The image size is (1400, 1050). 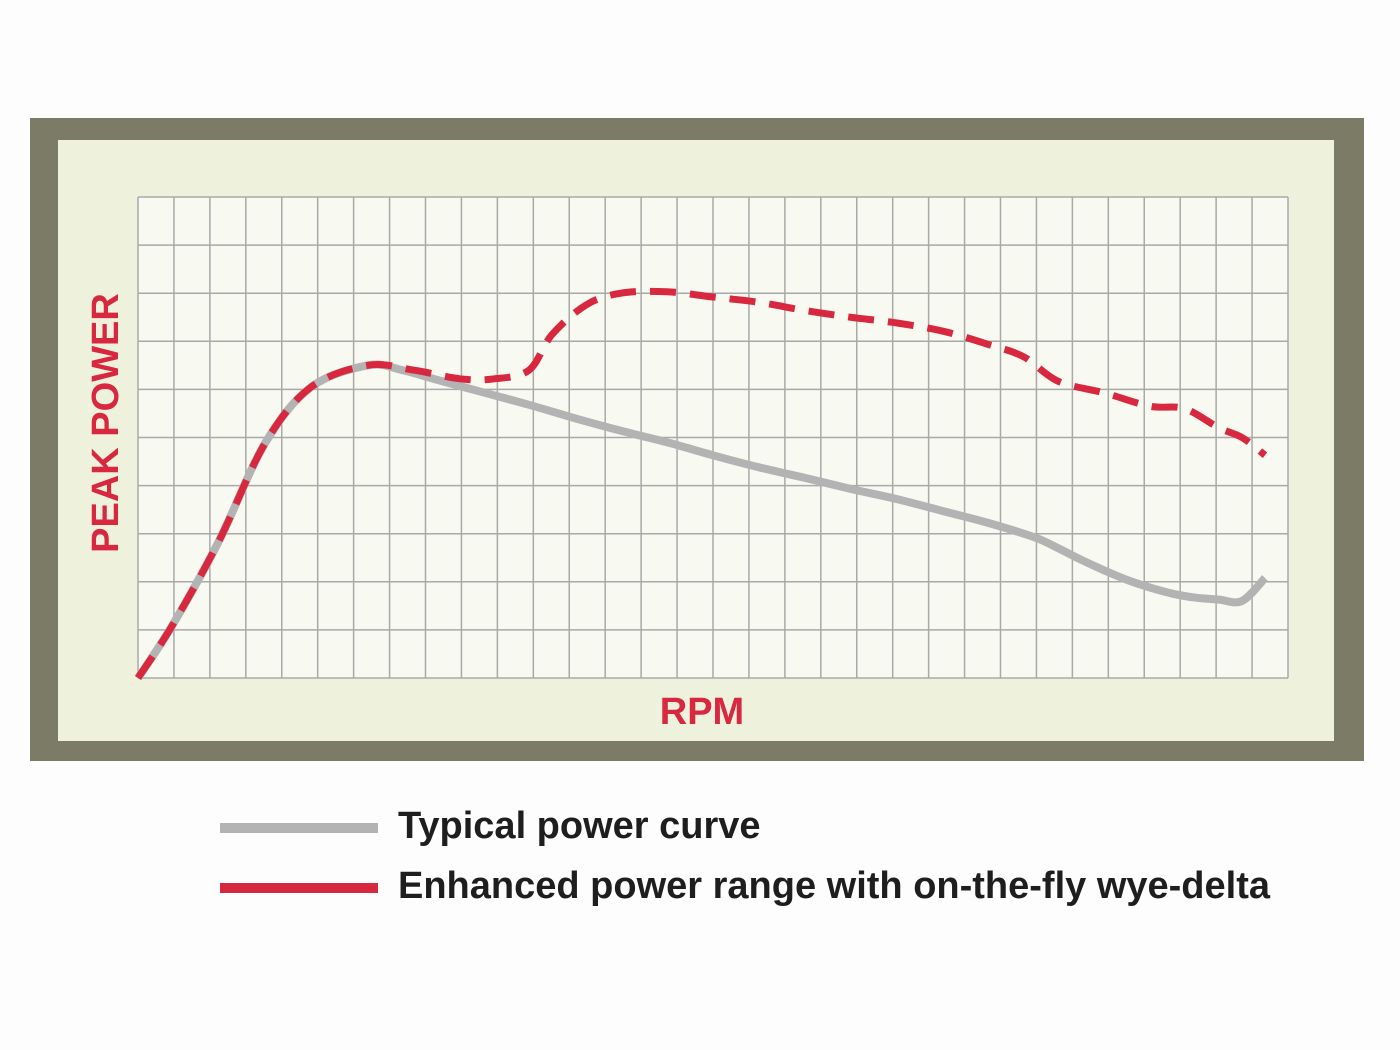 What do you see at coordinates (106, 423) in the screenshot?
I see `y-axis-title: PEAK POWER` at bounding box center [106, 423].